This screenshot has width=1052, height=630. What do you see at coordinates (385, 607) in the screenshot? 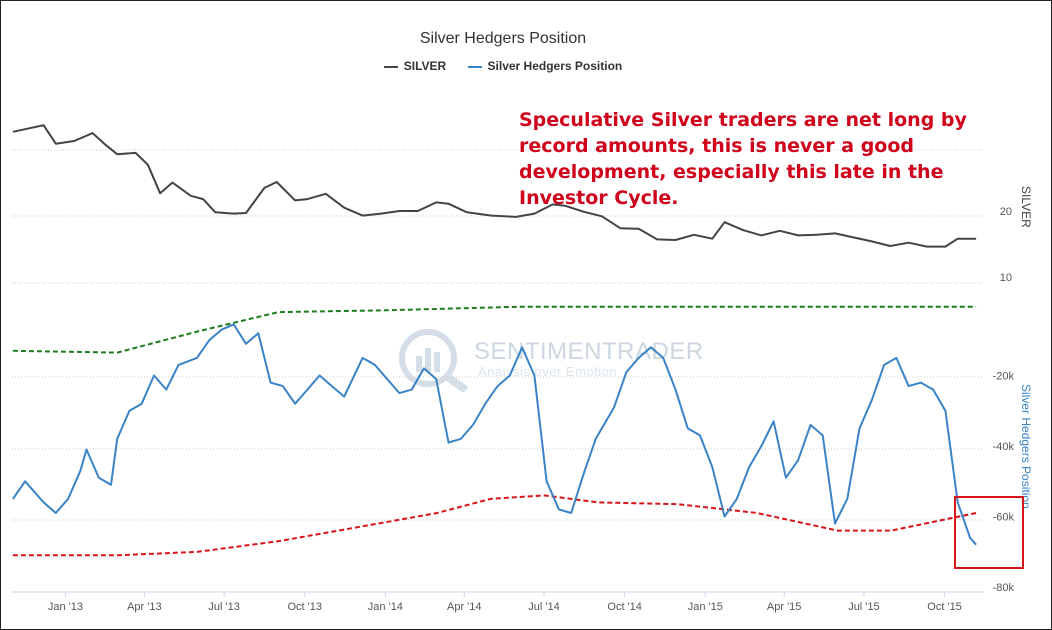
I see `x-tick-label: Jan '14` at bounding box center [385, 607].